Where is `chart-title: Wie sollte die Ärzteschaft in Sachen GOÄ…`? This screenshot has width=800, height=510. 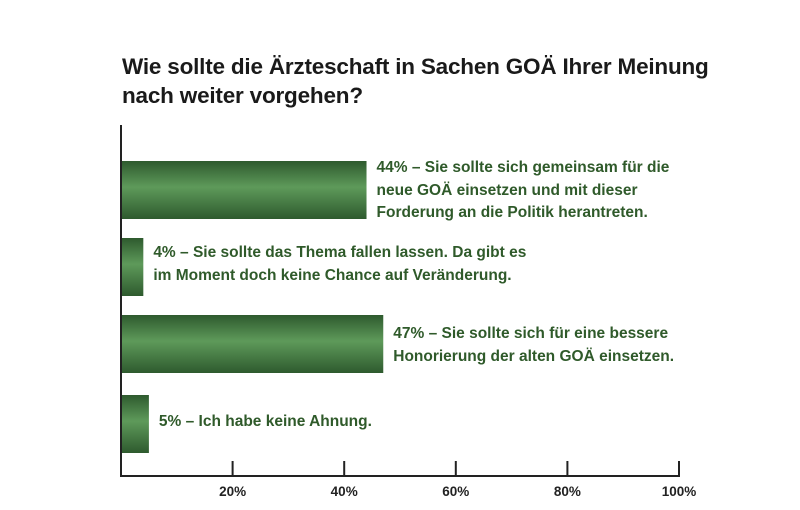
chart-title: Wie sollte die Ärzteschaft in Sachen GOÄ… is located at coordinates (442, 81).